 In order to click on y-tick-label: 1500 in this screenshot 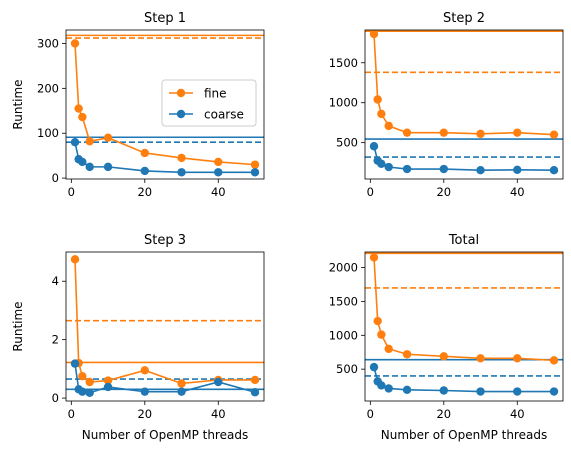, I will do `click(343, 63)`.